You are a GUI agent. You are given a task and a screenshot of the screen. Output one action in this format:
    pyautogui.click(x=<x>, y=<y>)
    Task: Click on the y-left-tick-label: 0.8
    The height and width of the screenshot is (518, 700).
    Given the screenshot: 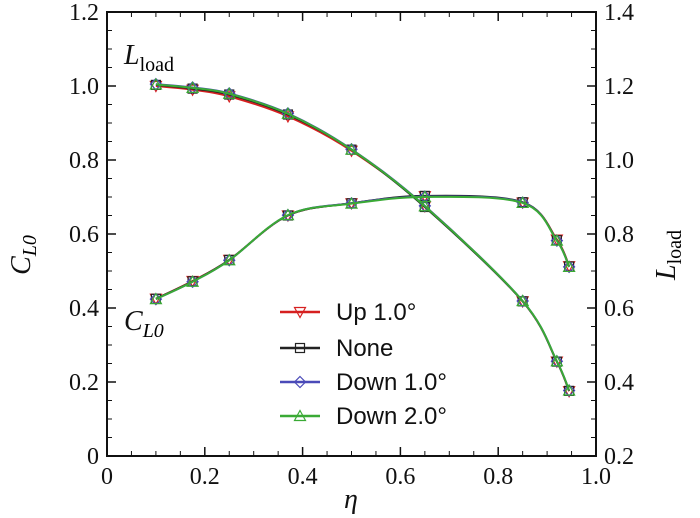 What is the action you would take?
    pyautogui.click(x=84, y=161)
    